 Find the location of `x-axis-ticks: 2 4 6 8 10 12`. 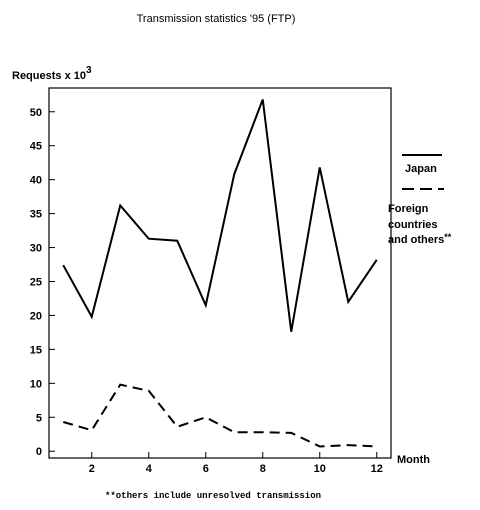

x-axis-ticks: 2 4 6 8 10 12 is located at coordinates (236, 463).